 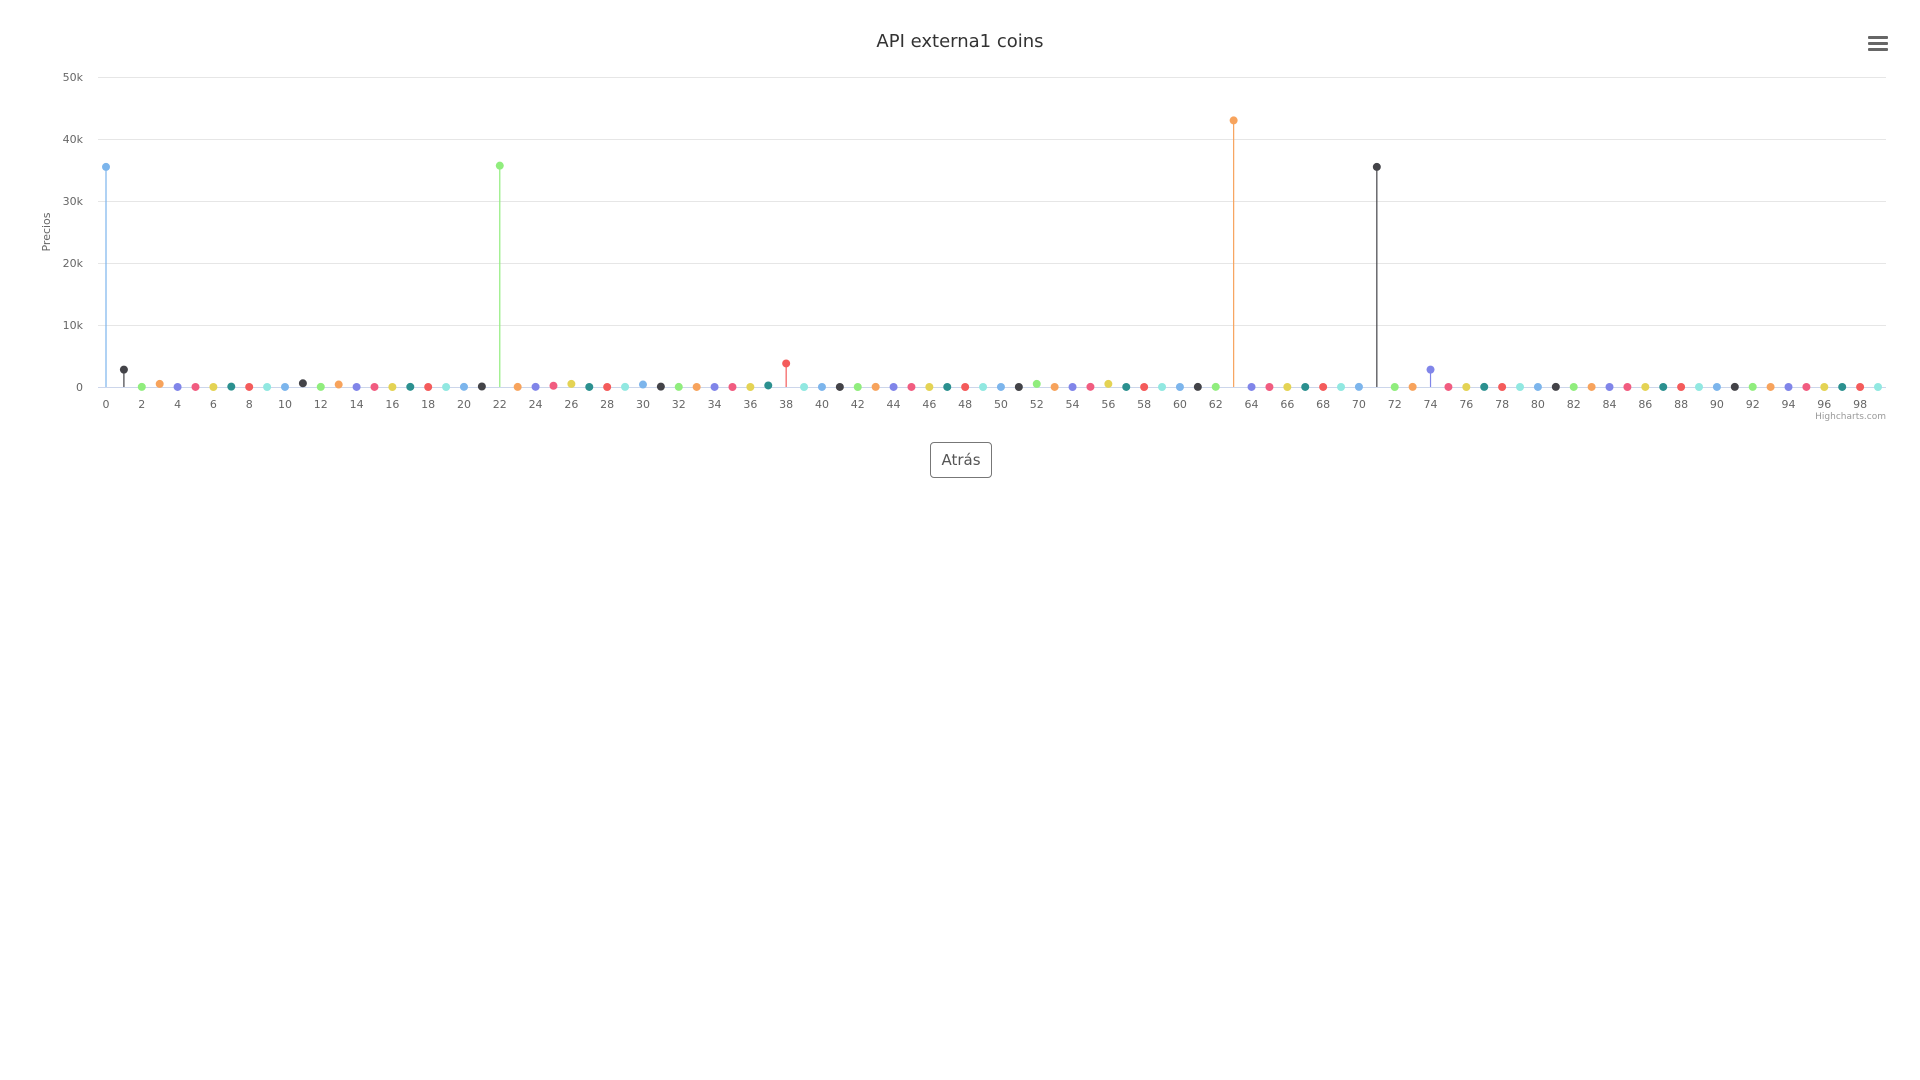 I want to click on back-button: Atrás, so click(x=961, y=460).